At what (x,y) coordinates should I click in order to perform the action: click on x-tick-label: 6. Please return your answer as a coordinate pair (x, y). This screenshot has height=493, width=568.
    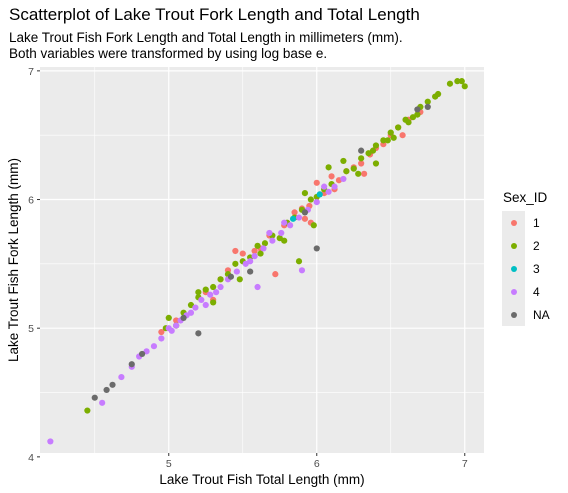
    Looking at the image, I should click on (317, 464).